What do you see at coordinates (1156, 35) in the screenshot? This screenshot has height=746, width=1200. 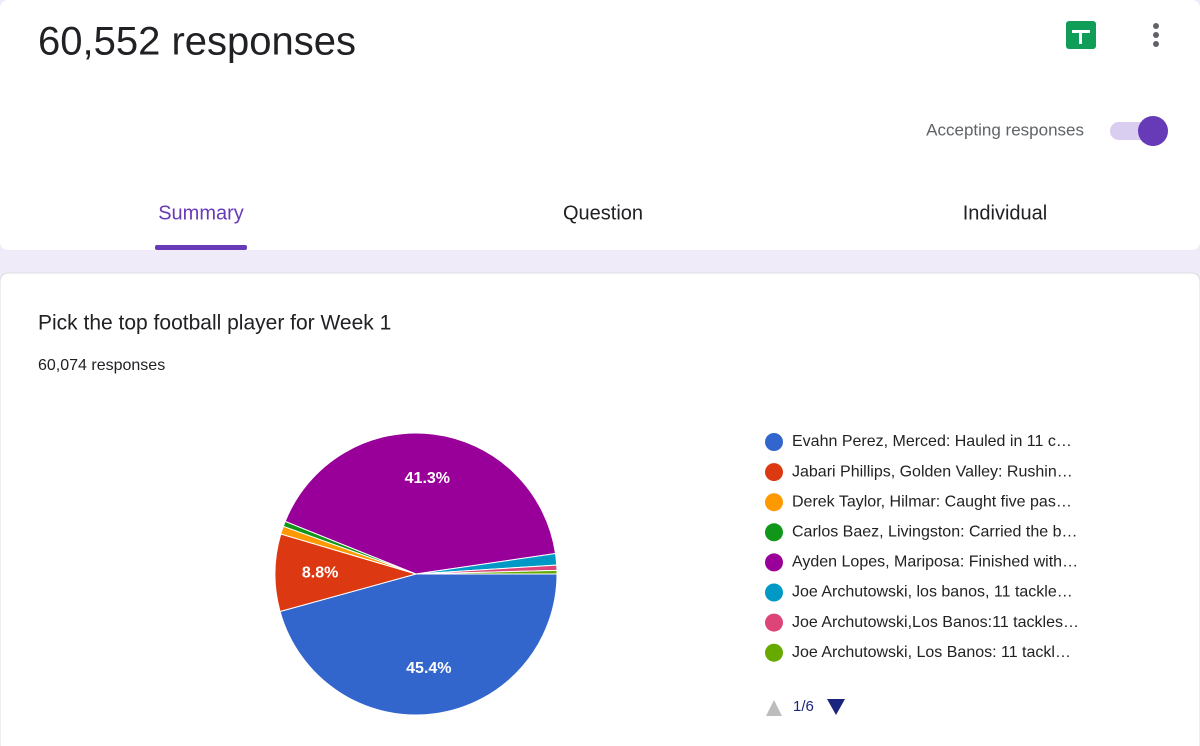 I see `more-menu` at bounding box center [1156, 35].